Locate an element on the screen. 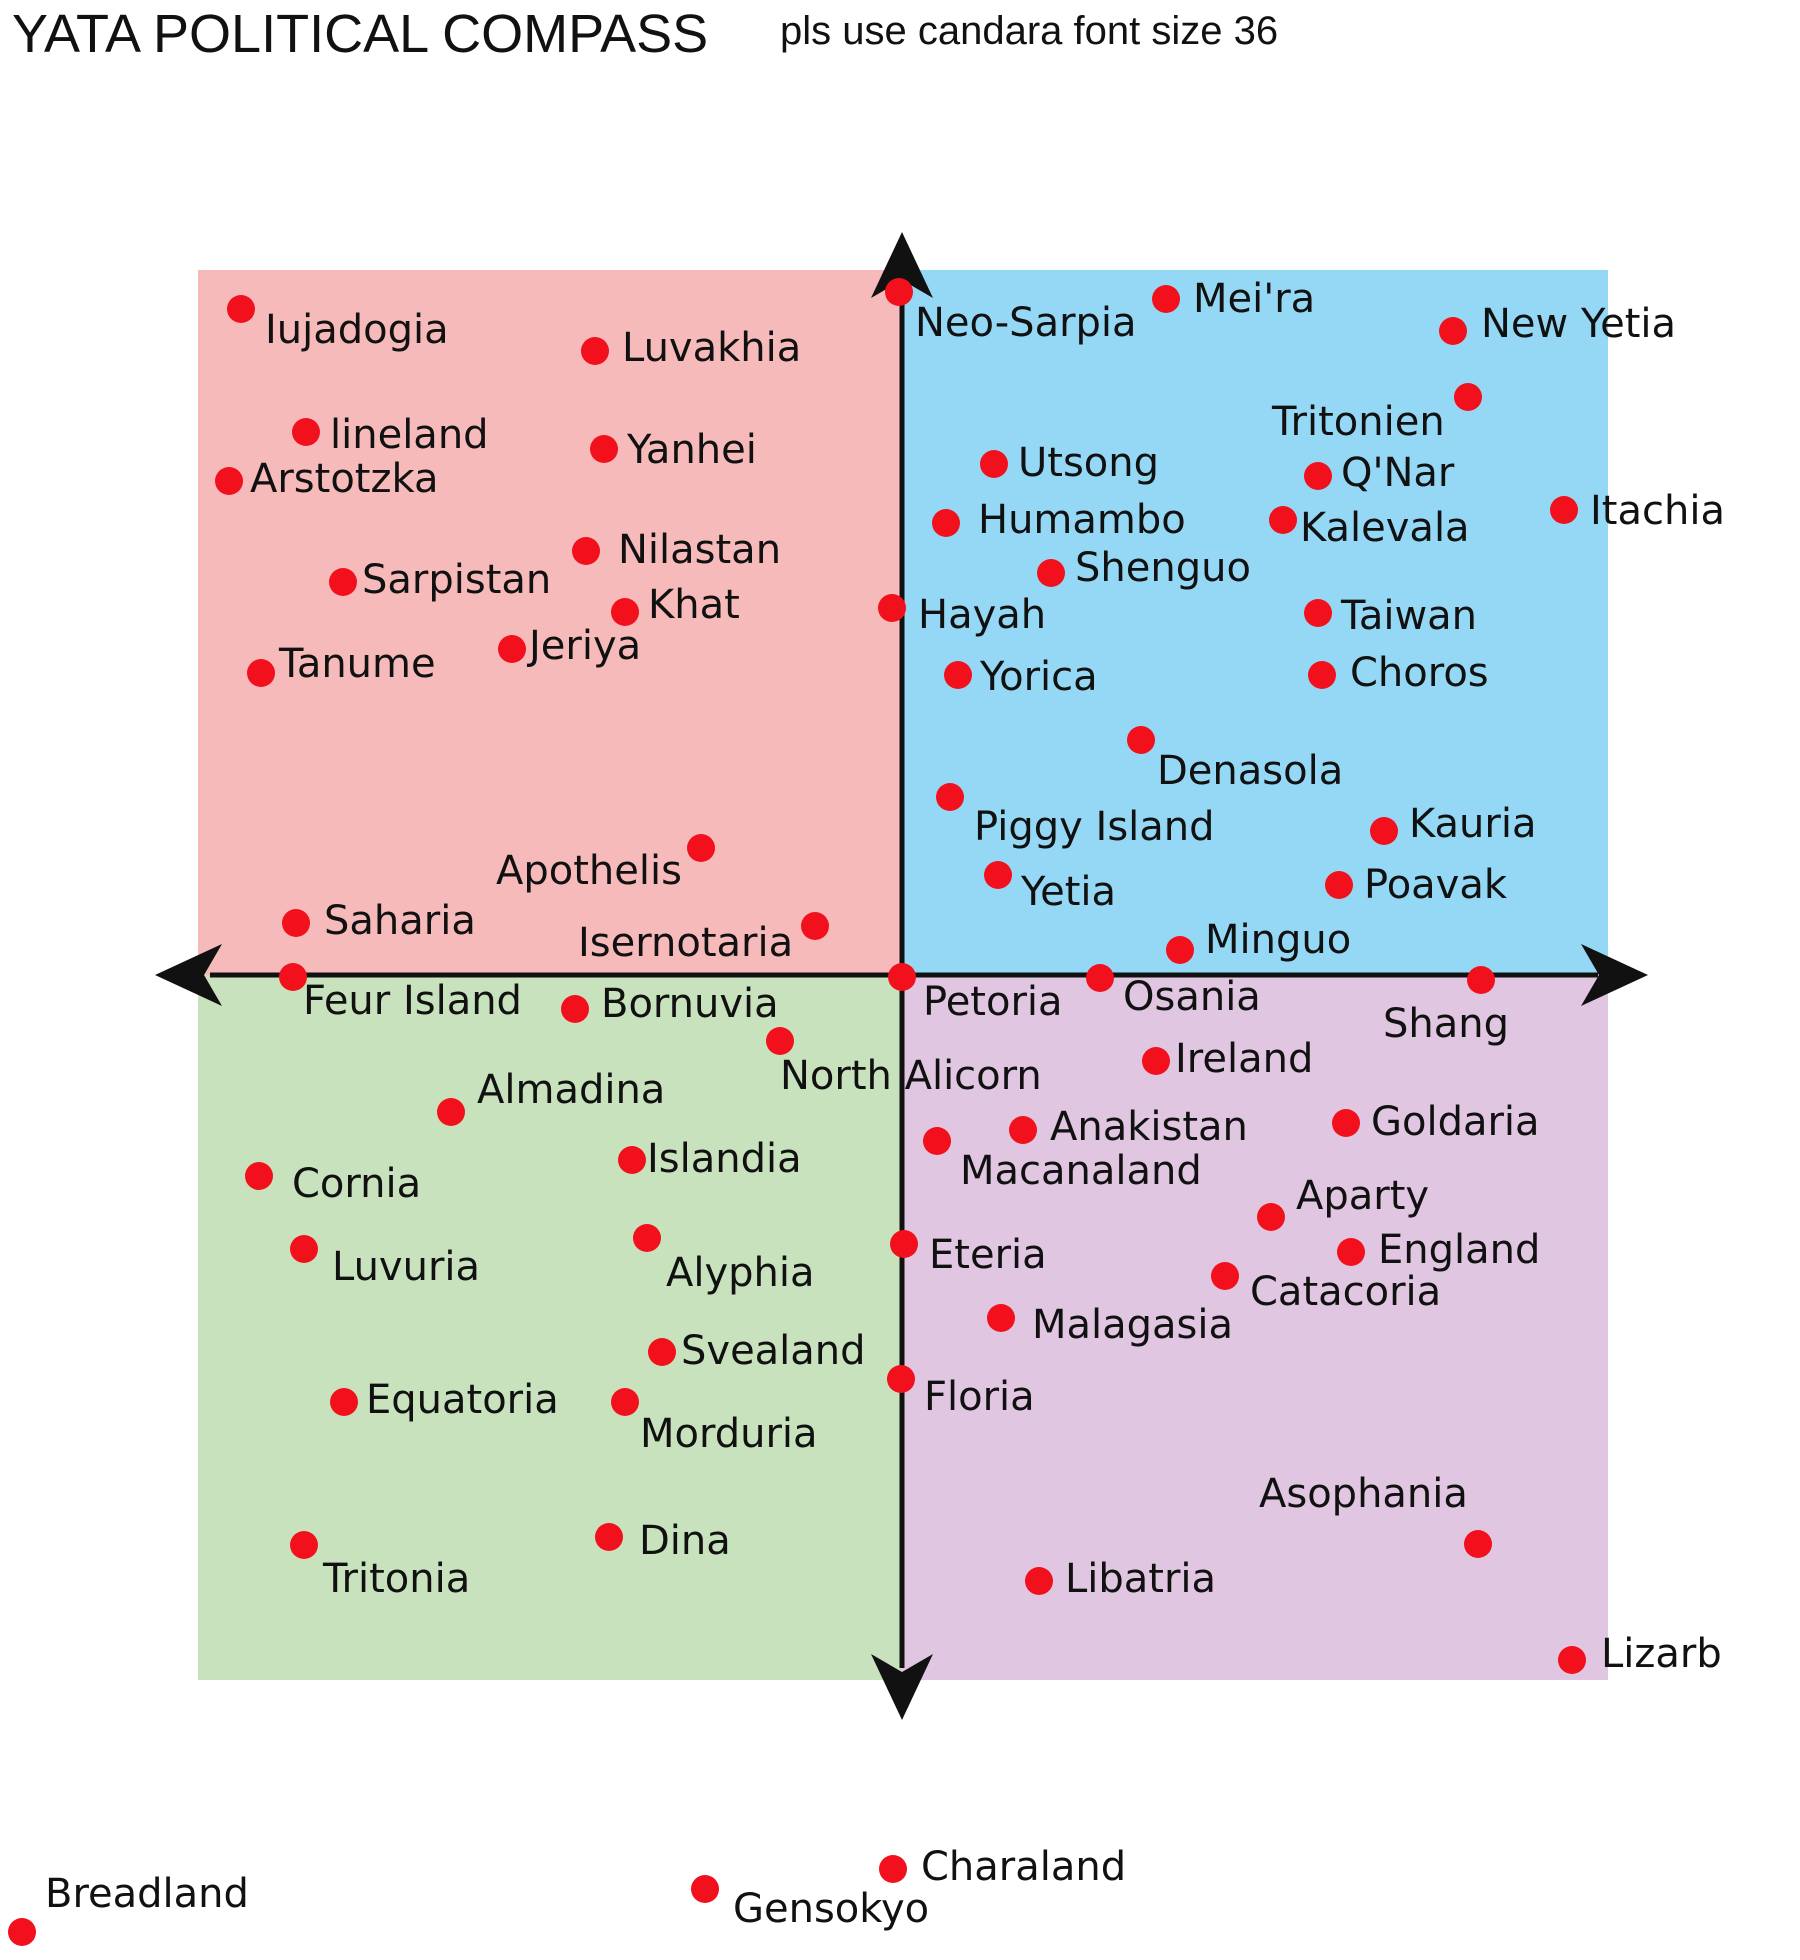 The image size is (1800, 1960). country-label: New Yetia is located at coordinates (1578, 324).